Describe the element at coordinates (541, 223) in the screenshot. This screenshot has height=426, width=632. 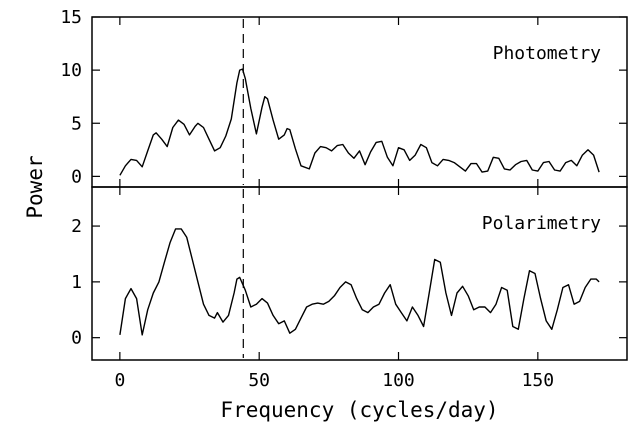
I see `panel-label: Polarimetry` at that location.